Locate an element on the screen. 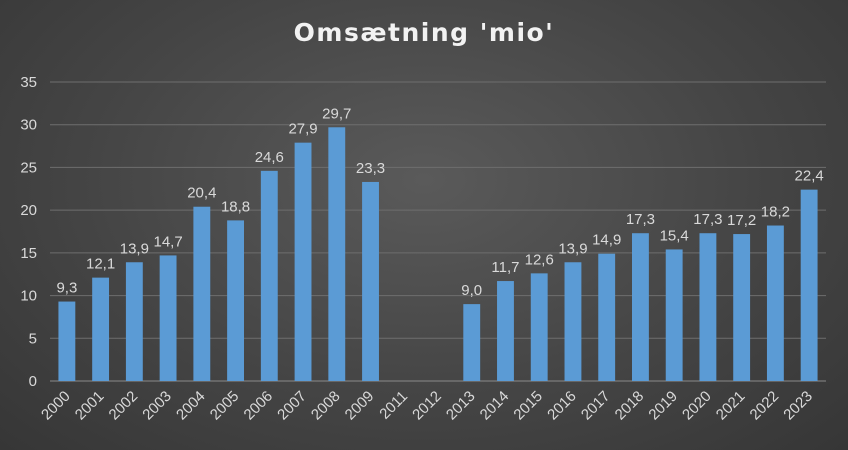  x-tick-label: 2002 is located at coordinates (124, 406).